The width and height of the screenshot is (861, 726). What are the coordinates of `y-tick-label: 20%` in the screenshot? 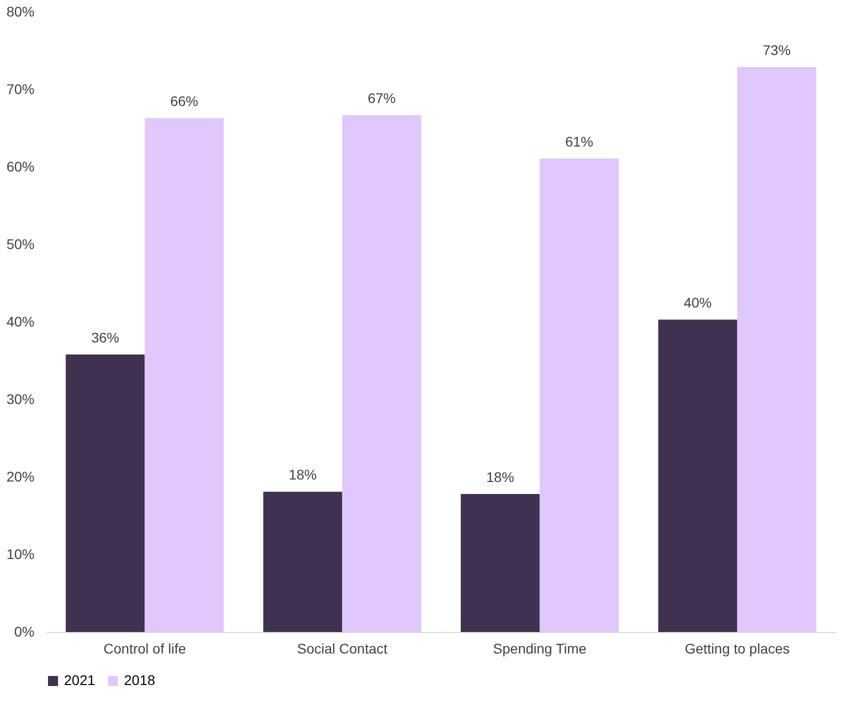 It's located at (20, 476).